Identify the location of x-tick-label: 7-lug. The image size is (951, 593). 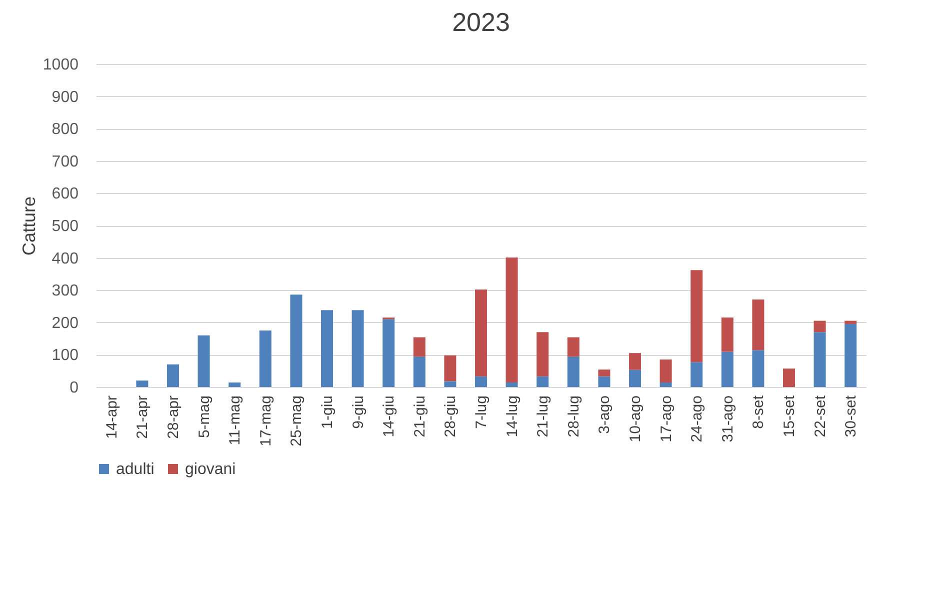
(481, 412).